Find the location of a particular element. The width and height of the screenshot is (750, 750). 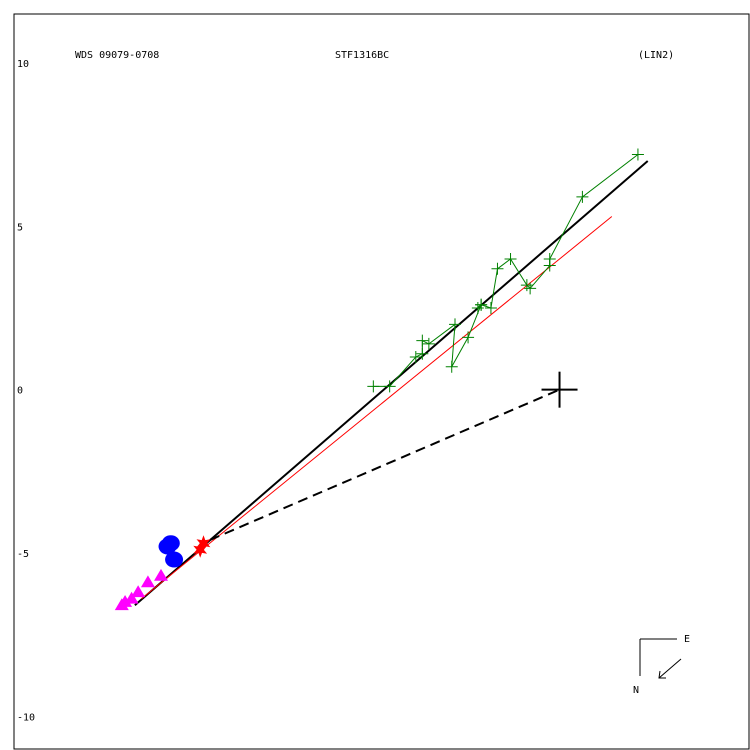

y-tick-label: 0 is located at coordinates (20, 391).